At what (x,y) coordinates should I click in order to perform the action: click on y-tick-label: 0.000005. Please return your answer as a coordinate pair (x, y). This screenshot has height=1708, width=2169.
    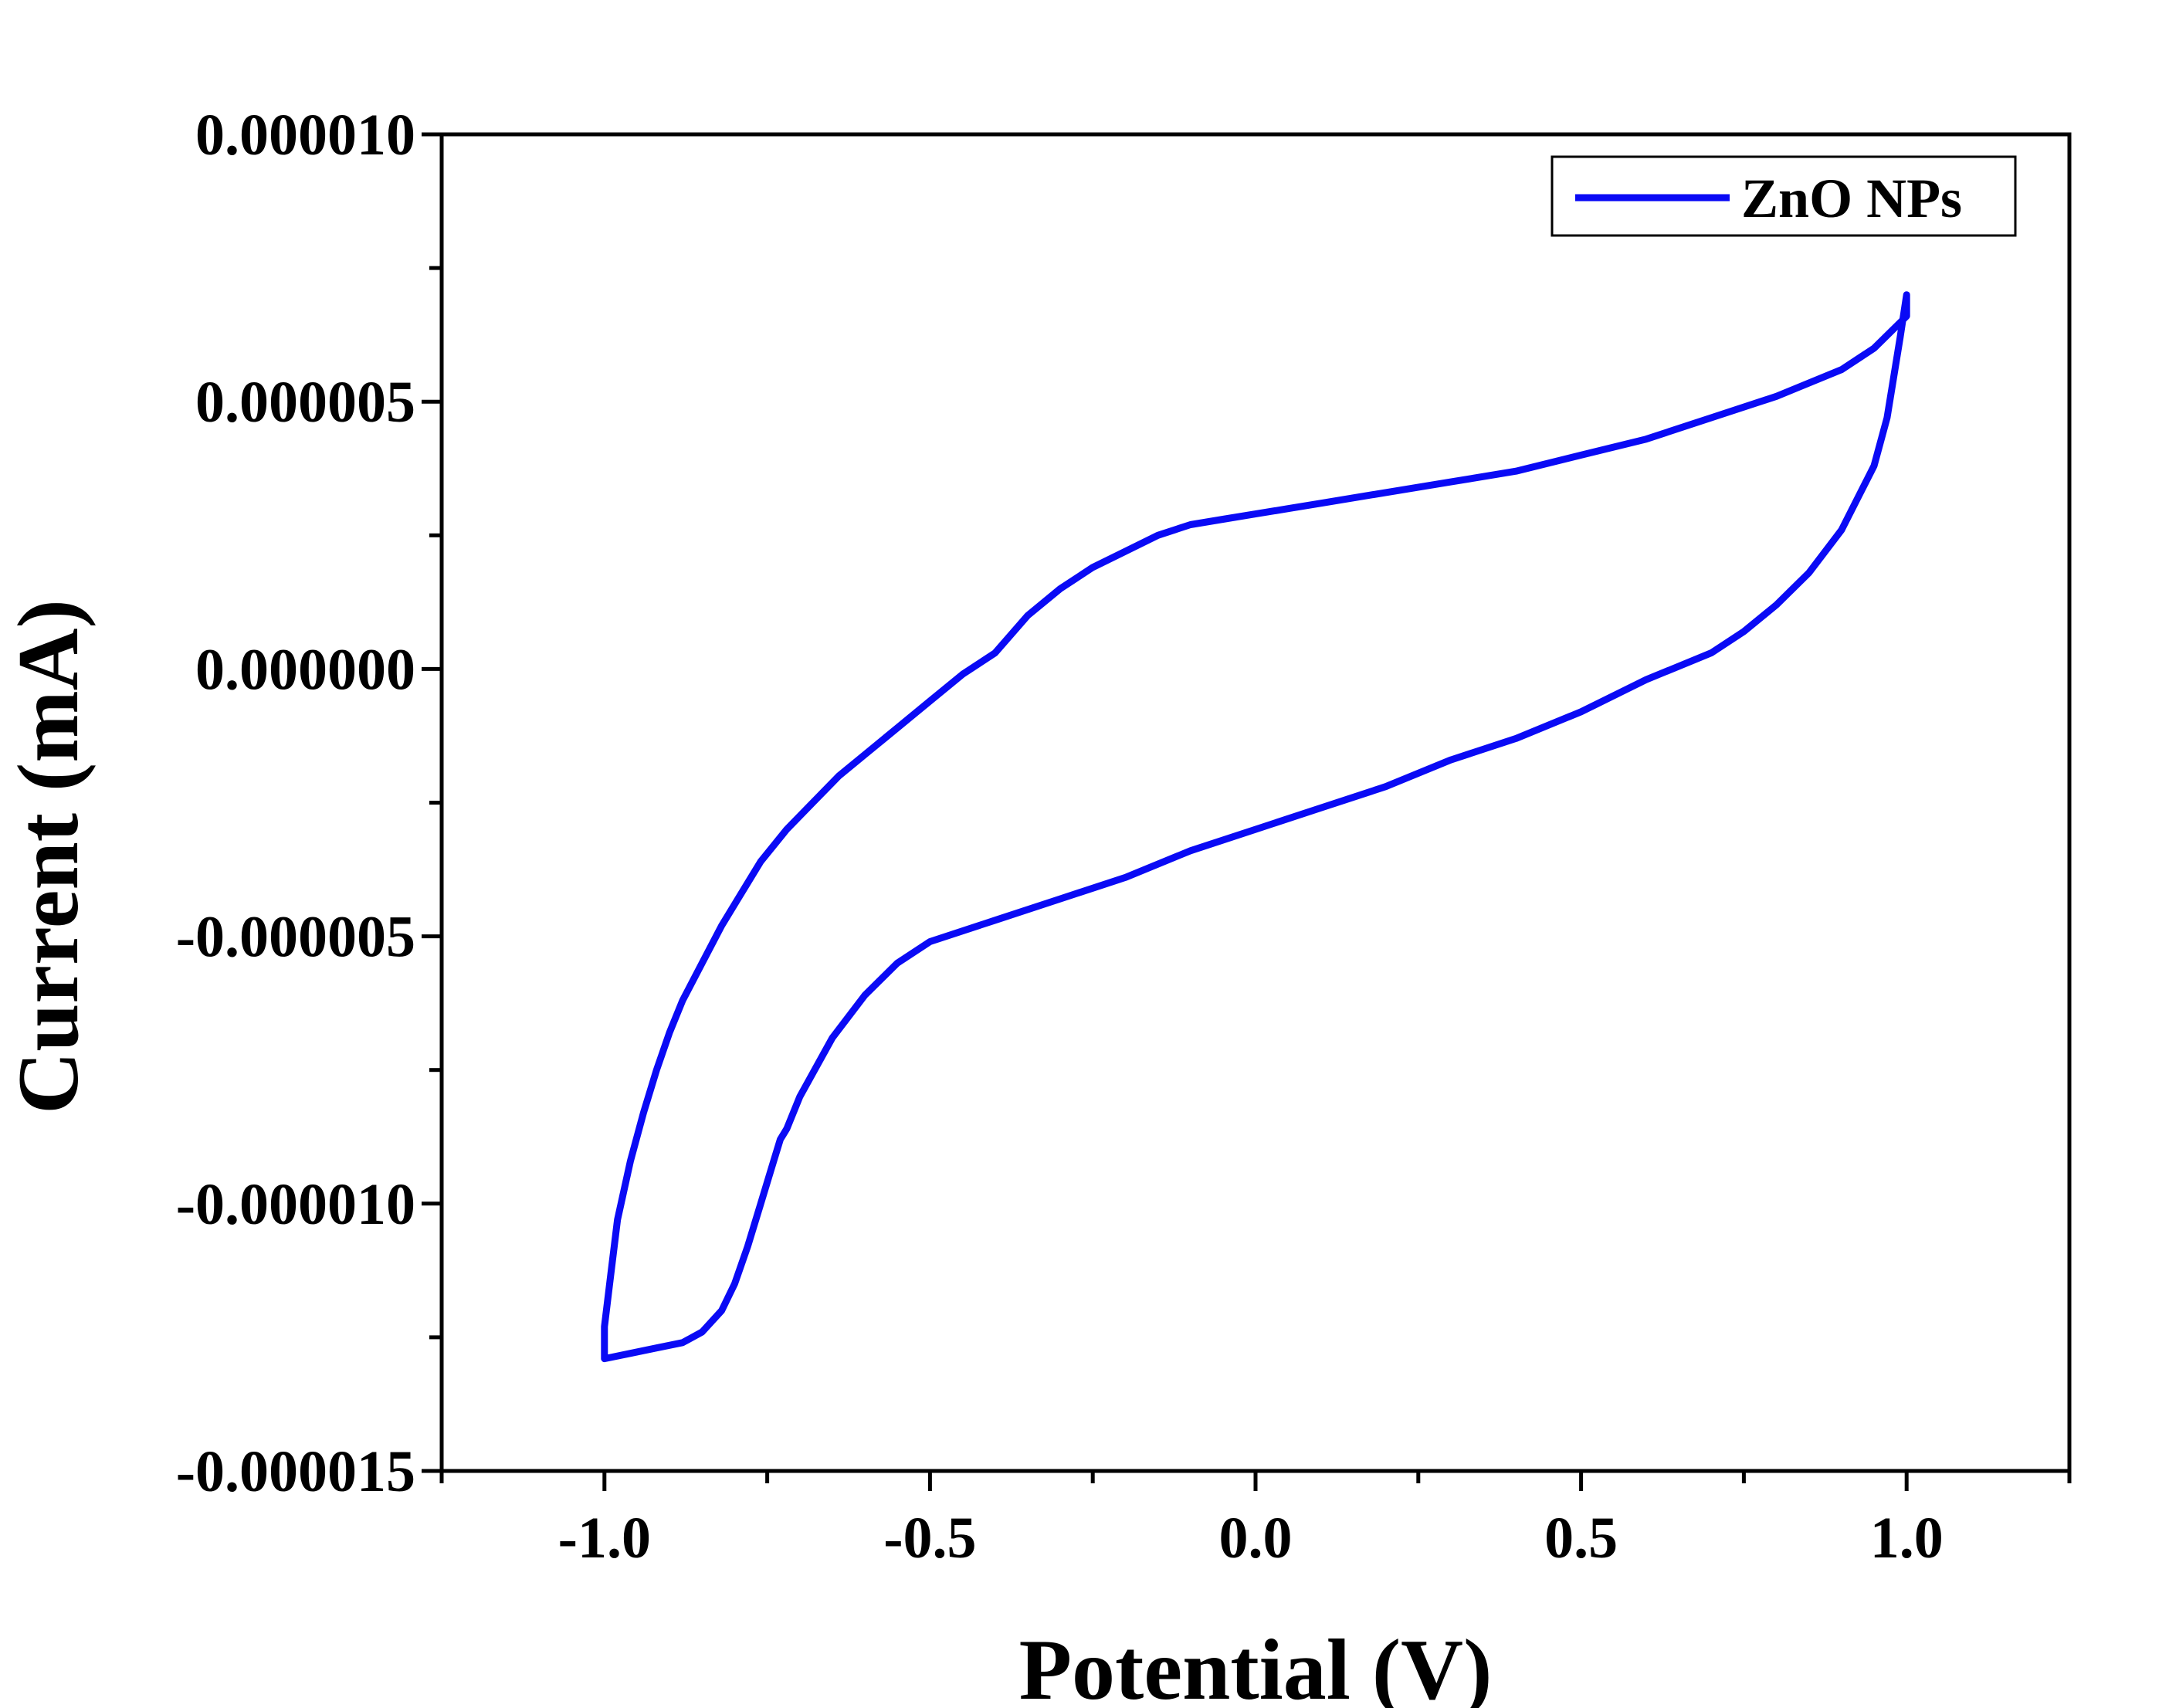
    Looking at the image, I should click on (305, 403).